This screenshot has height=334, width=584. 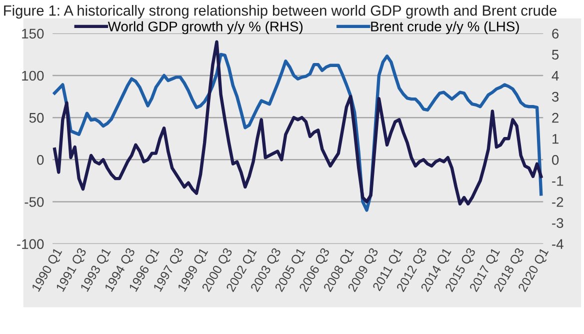 What do you see at coordinates (558, 244) in the screenshot?
I see `y2-tick-label: -4` at bounding box center [558, 244].